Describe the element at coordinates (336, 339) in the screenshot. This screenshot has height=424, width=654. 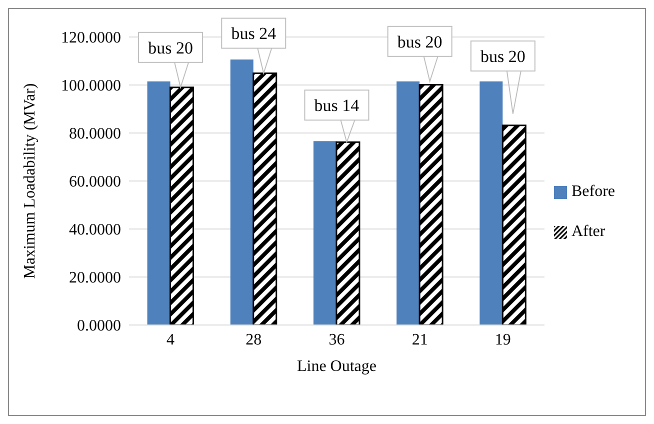
I see `x-tick-label: 36` at that location.